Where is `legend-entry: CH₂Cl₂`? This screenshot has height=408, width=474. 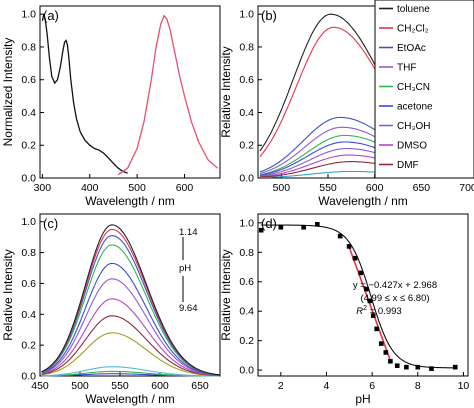
legend-entry: CH₂Cl₂ is located at coordinates (413, 29).